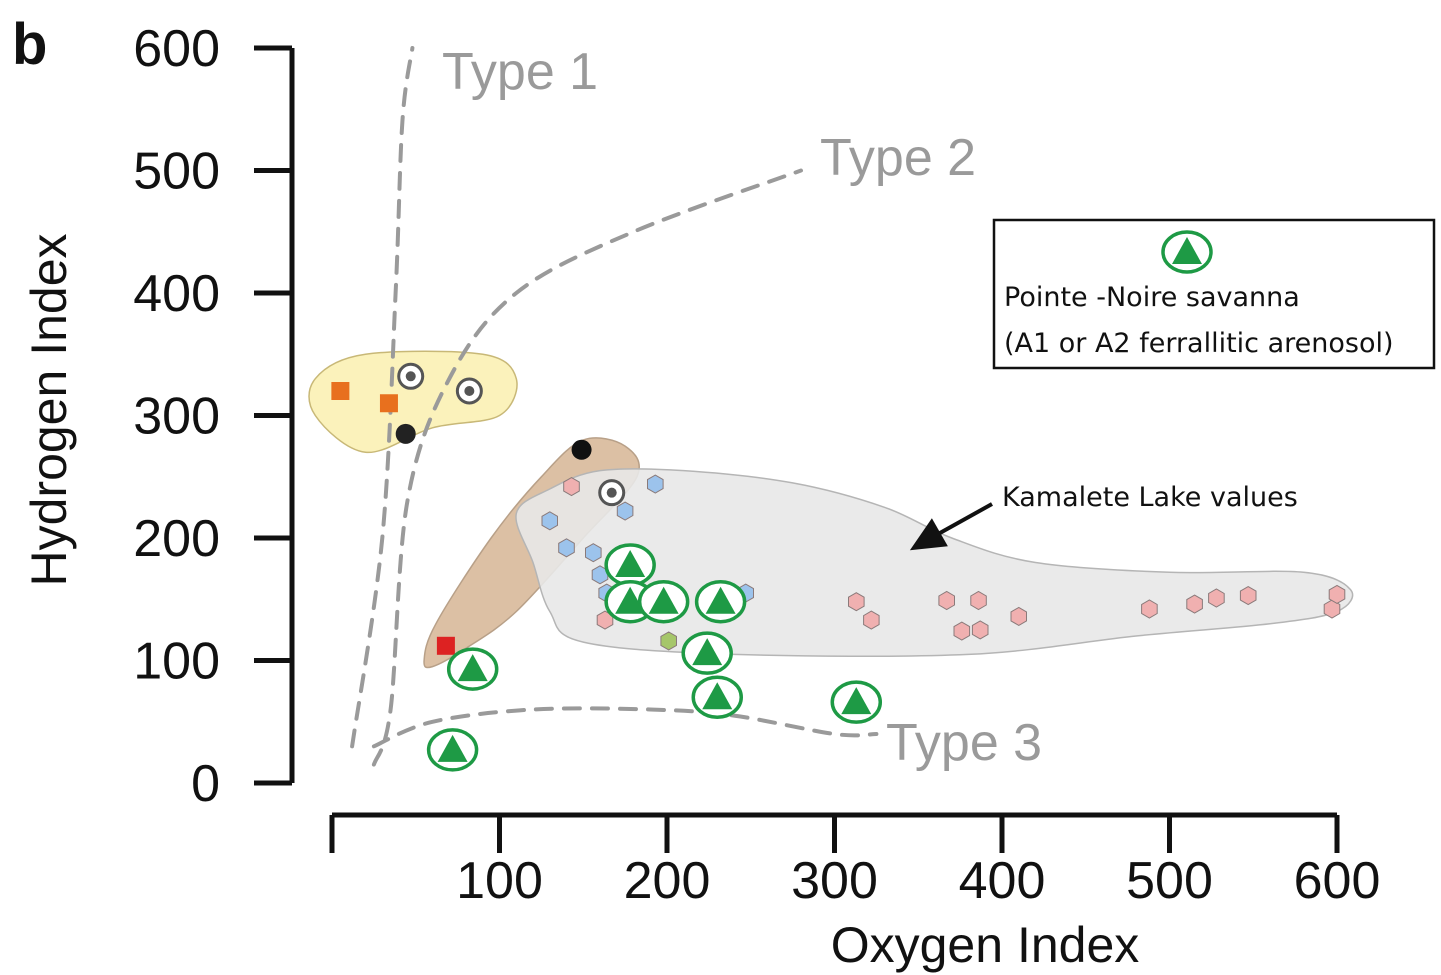  What do you see at coordinates (667, 881) in the screenshot?
I see `x-tick-label-200: 200` at bounding box center [667, 881].